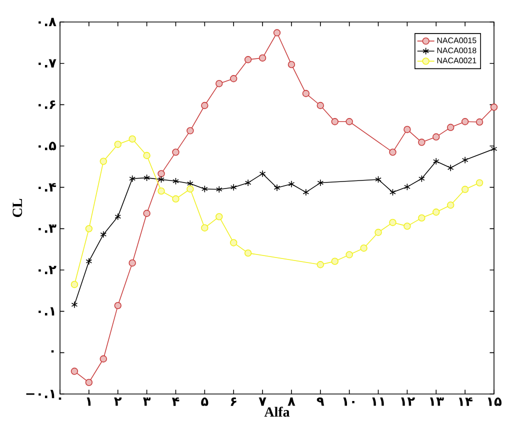 Image resolution: width=507 pixels, height=437 pixels. Describe the element at coordinates (233, 402) in the screenshot. I see `x-tick-label: ۶` at that location.